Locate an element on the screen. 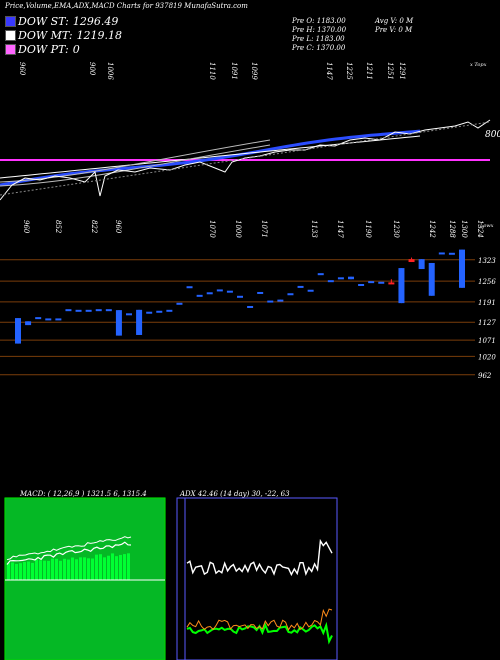 Image resolution: width=500 pixels, height=660 pixels. price-axis-tick: 962 is located at coordinates (485, 376).